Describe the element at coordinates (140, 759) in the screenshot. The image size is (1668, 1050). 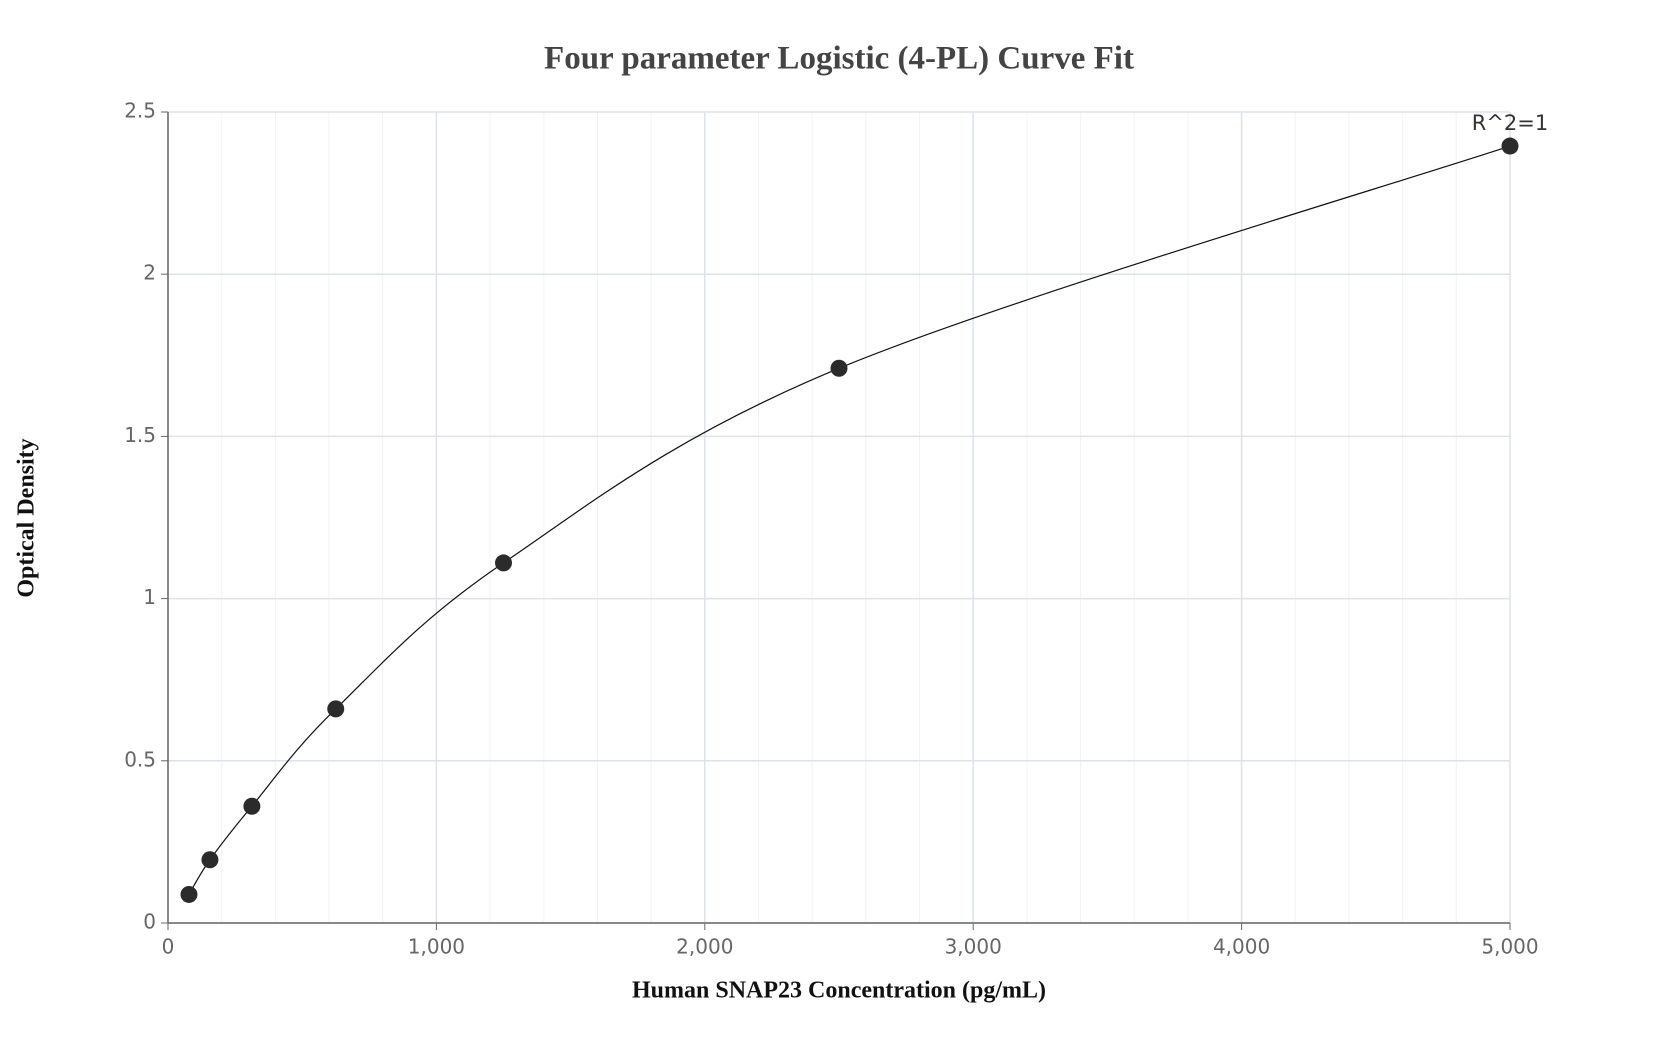
I see `y-tick-label: 0.5` at that location.